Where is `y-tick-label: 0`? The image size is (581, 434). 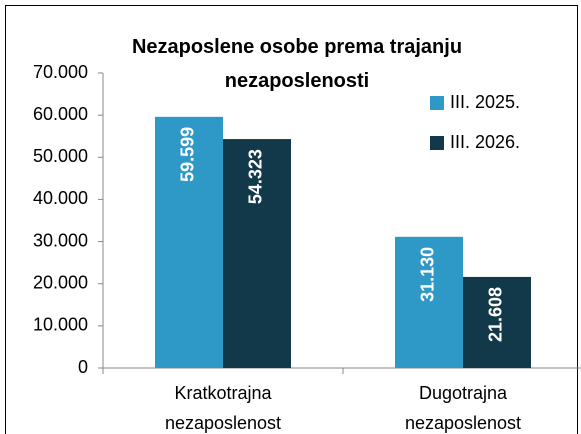
y-tick-label: 0 is located at coordinates (83, 367).